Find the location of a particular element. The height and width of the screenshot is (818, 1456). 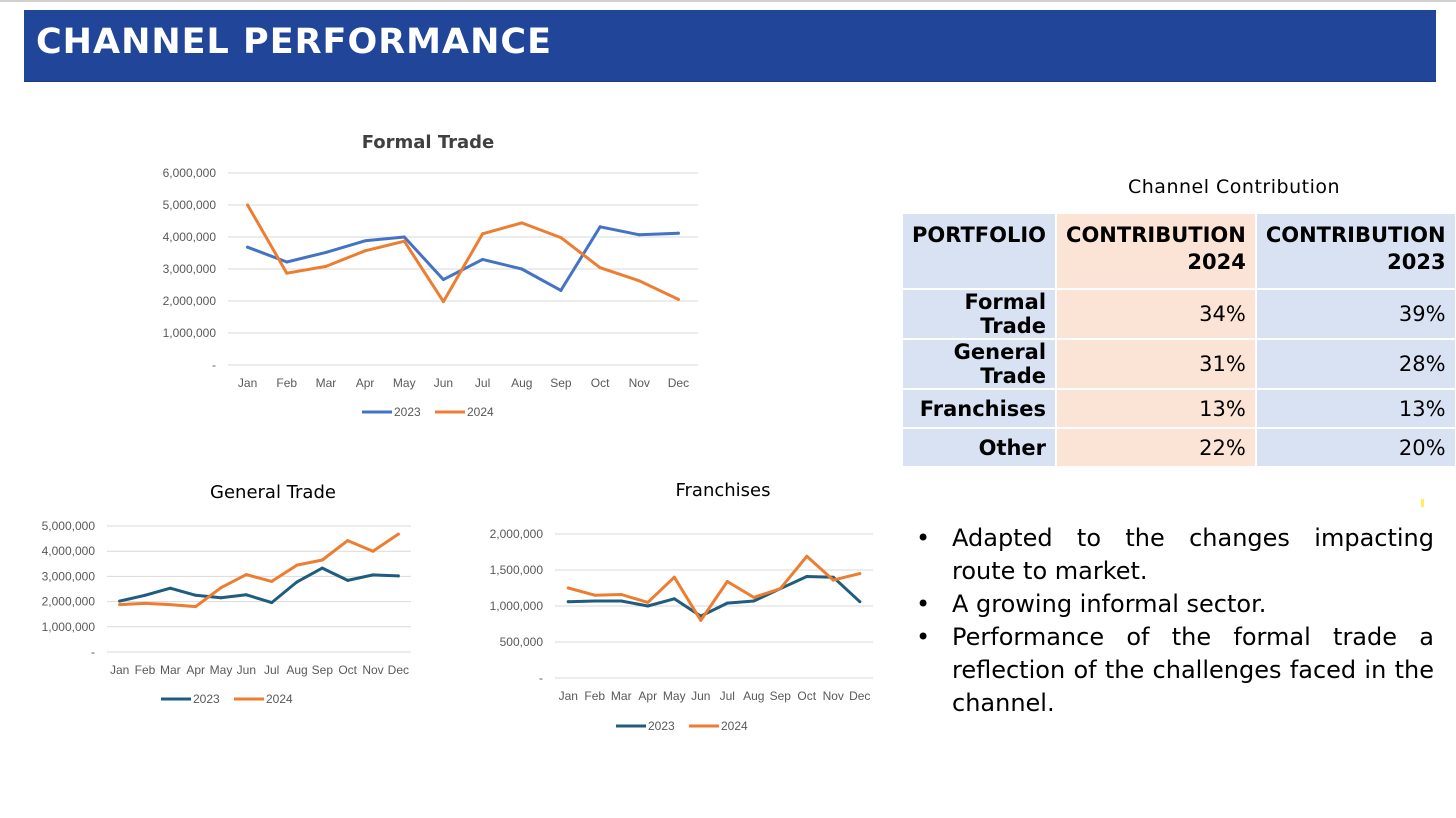

title-banner: CHANNEL PERFORMANCE is located at coordinates (730, 46).